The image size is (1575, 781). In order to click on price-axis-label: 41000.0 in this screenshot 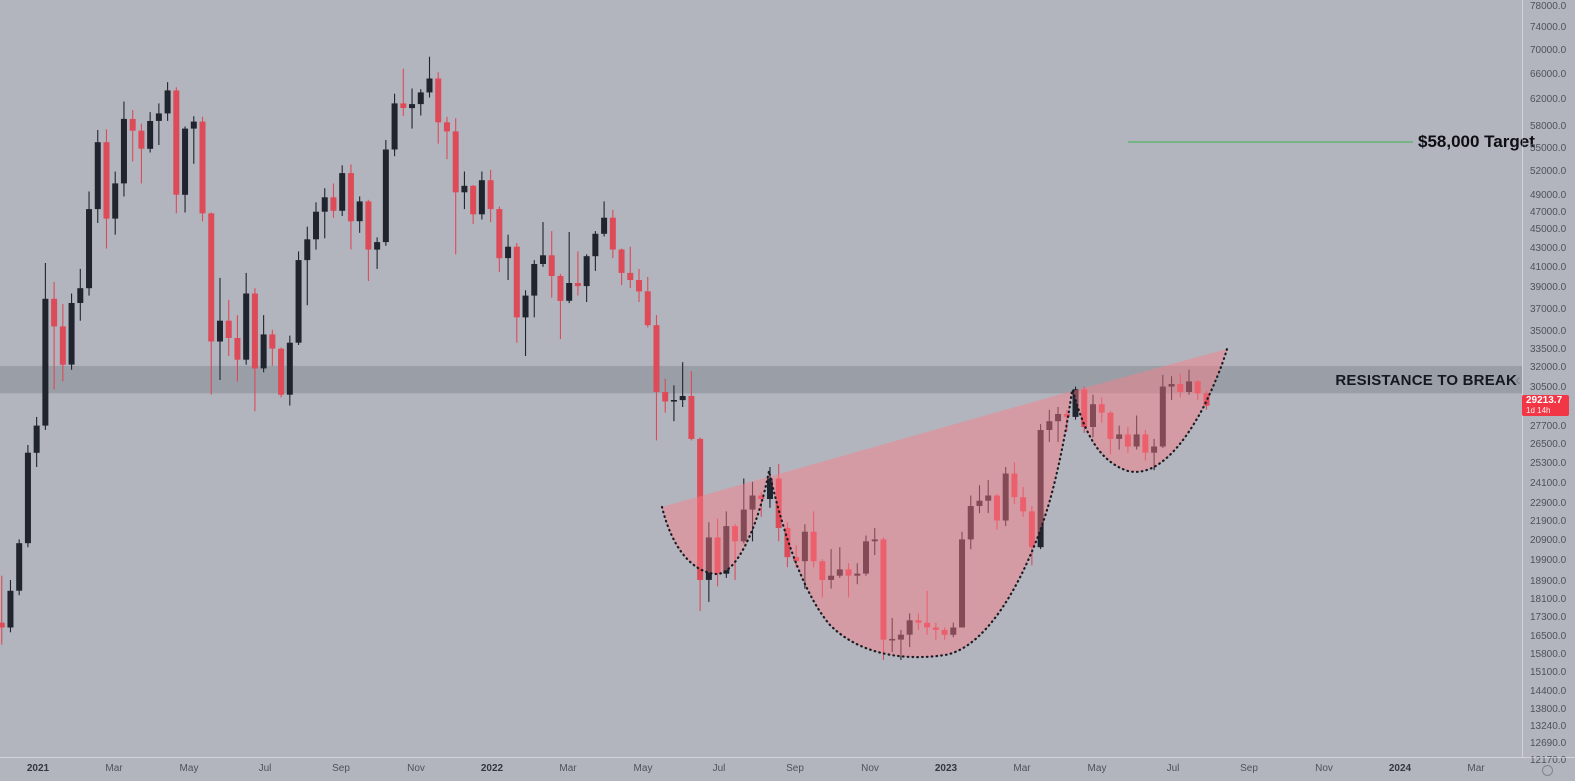, I will do `click(1548, 267)`.